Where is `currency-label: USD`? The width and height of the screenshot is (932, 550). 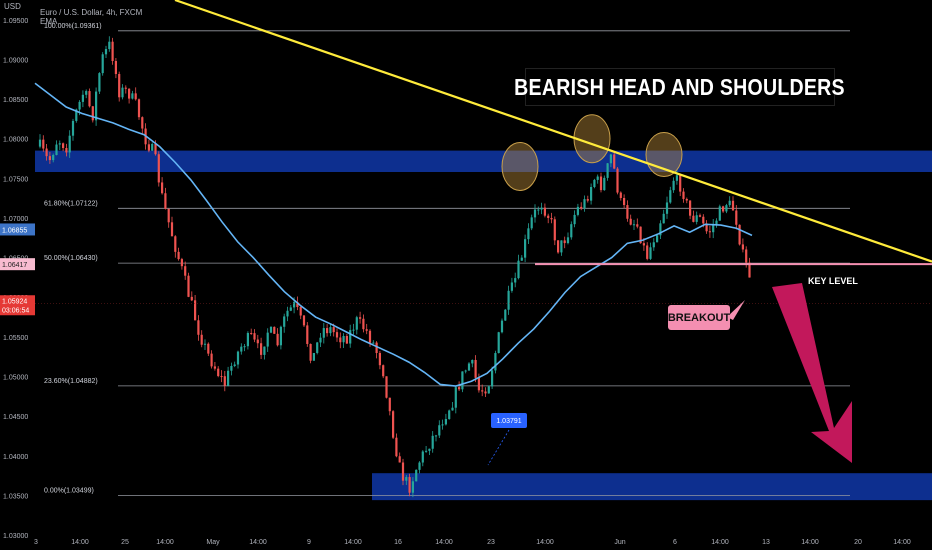 currency-label: USD is located at coordinates (12, 6).